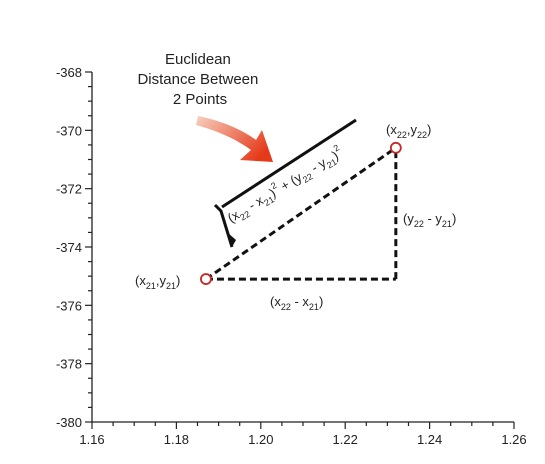 Image resolution: width=545 pixels, height=464 pixels. I want to click on y-tick-label: -380, so click(69, 422).